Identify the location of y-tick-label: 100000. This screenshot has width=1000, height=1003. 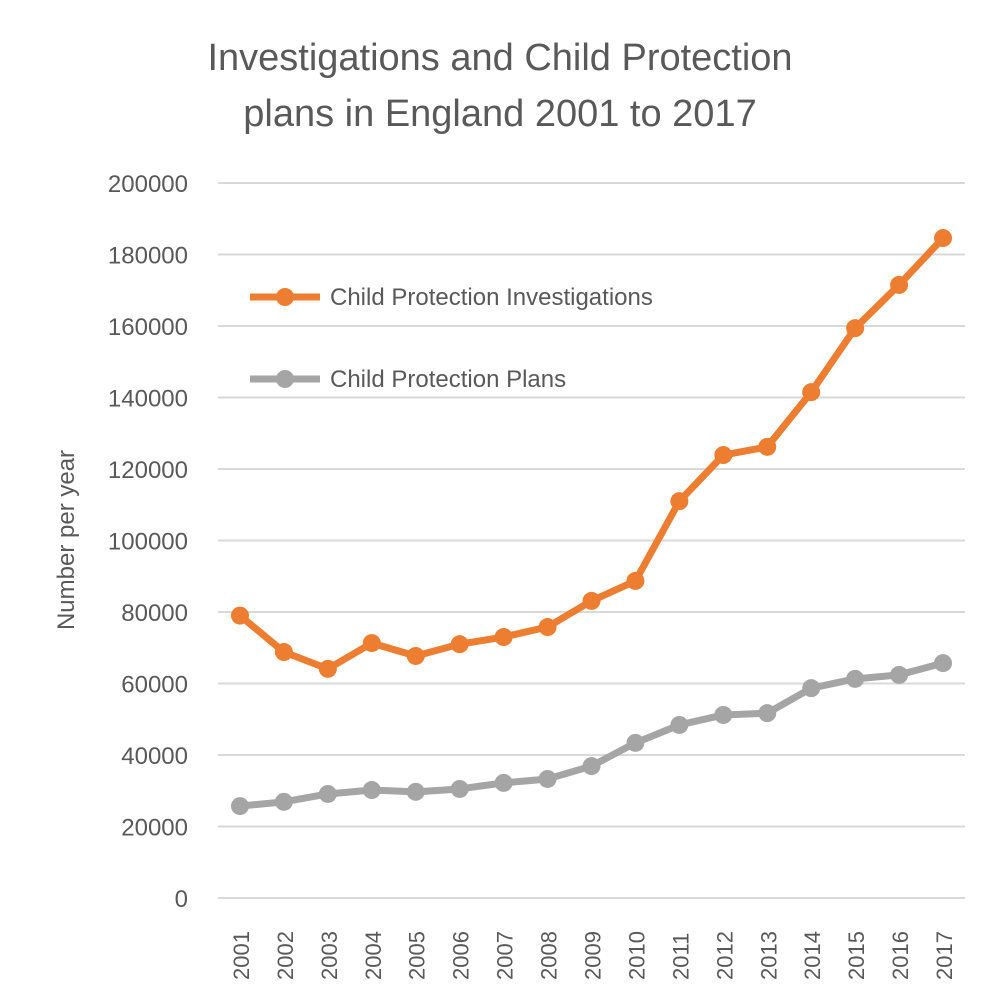
(148, 542).